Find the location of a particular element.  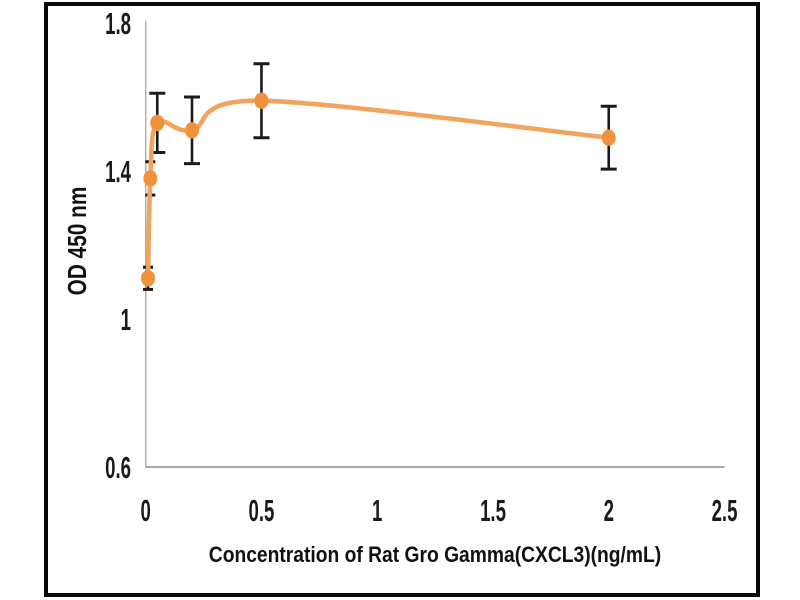

x-tick-label: 0 is located at coordinates (146, 511).